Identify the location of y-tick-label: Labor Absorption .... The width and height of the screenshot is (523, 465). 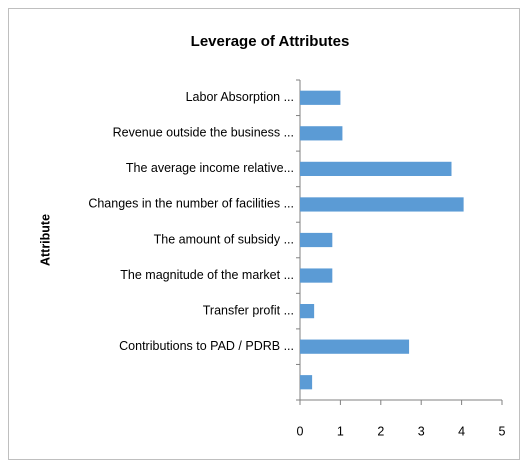
(240, 97).